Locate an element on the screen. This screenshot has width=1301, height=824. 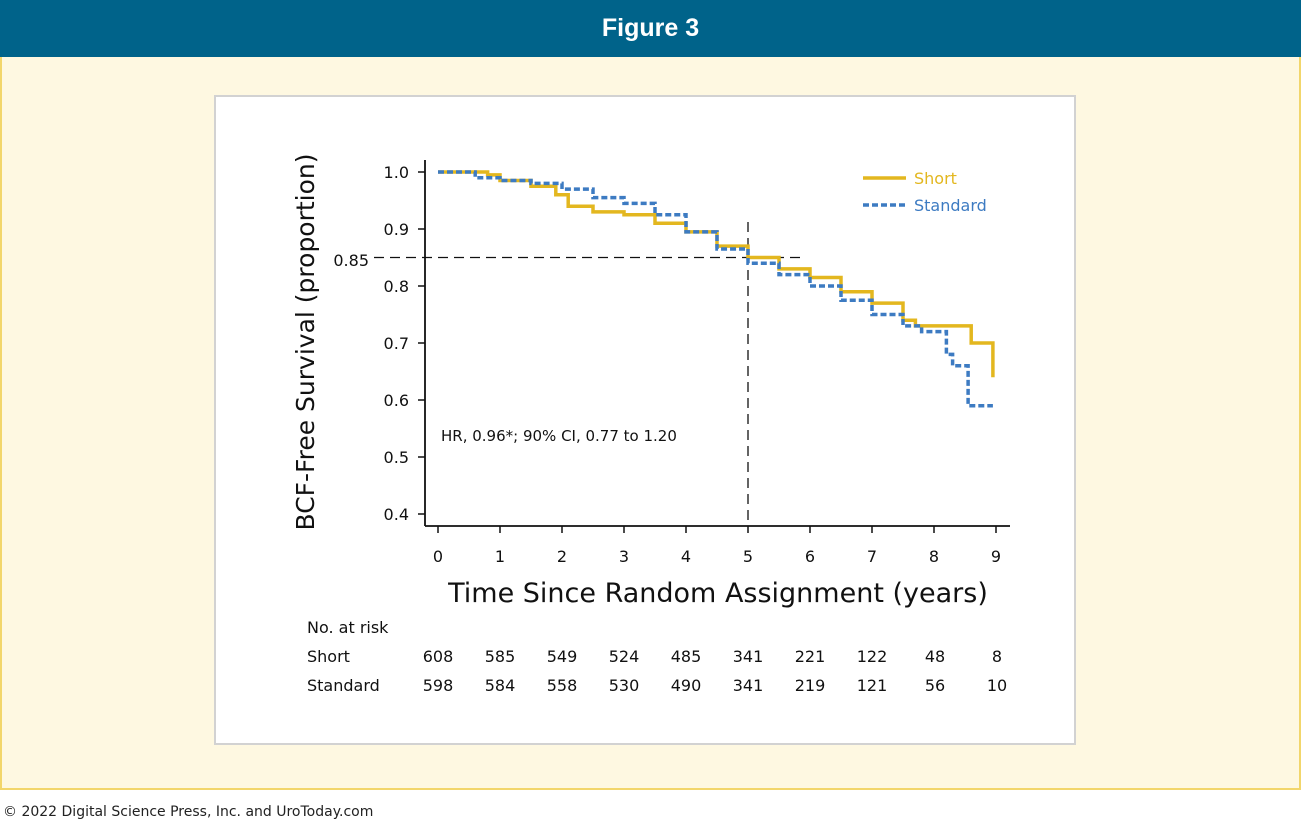
y-tick-label: 0.9 is located at coordinates (396, 229).